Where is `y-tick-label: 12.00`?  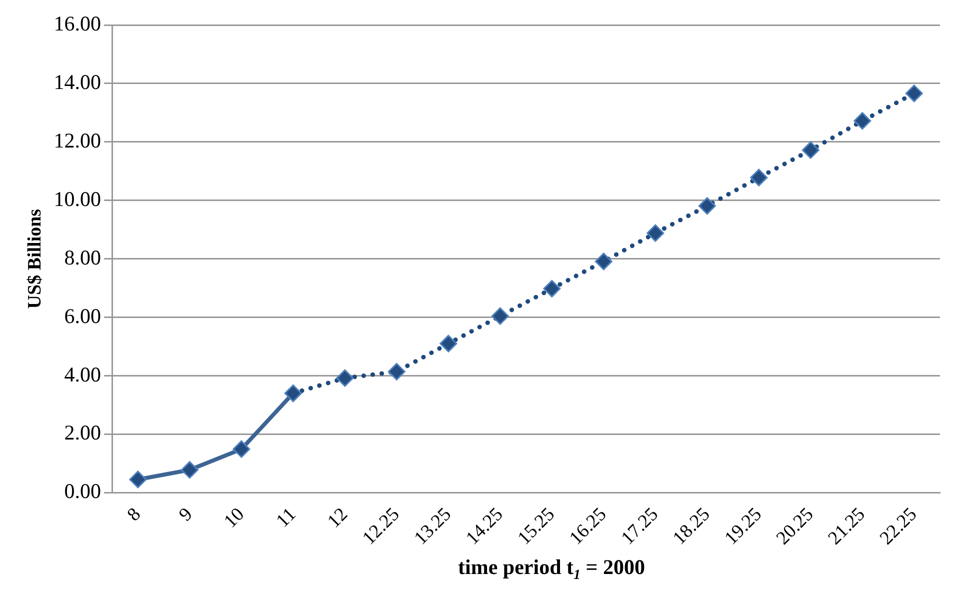
y-tick-label: 12.00 is located at coordinates (78, 140).